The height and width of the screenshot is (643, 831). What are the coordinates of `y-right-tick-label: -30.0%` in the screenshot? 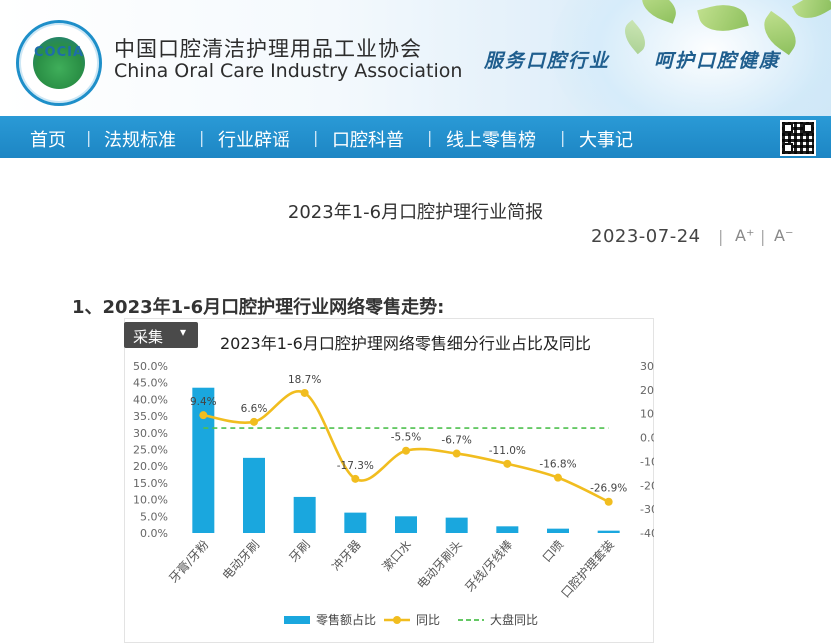 It's located at (647, 509).